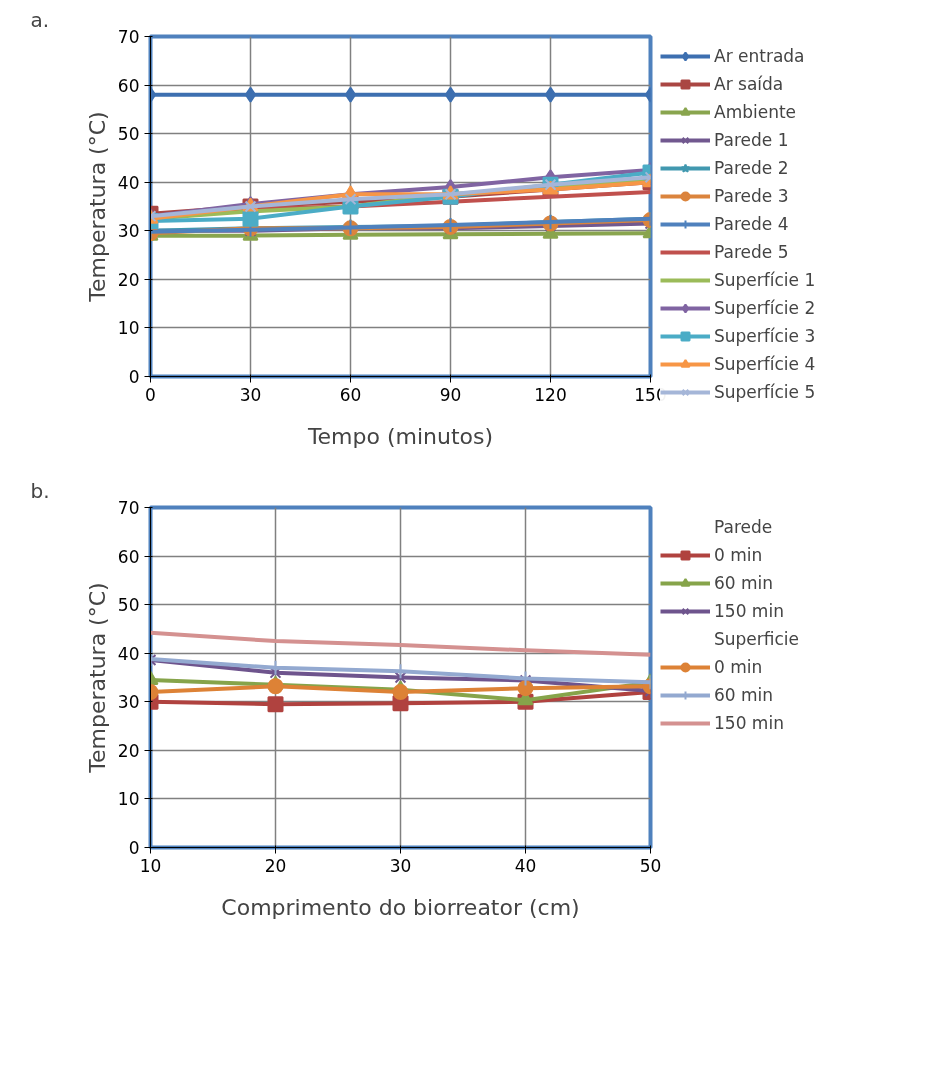  I want to click on legend-label: Ambiente, so click(755, 112).